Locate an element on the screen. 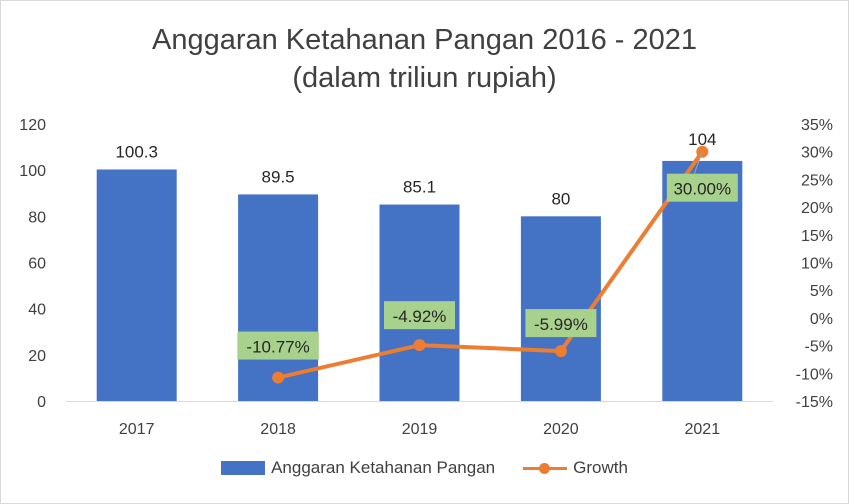 This screenshot has width=849, height=504. y-right-tick-label: 20% is located at coordinates (817, 208).